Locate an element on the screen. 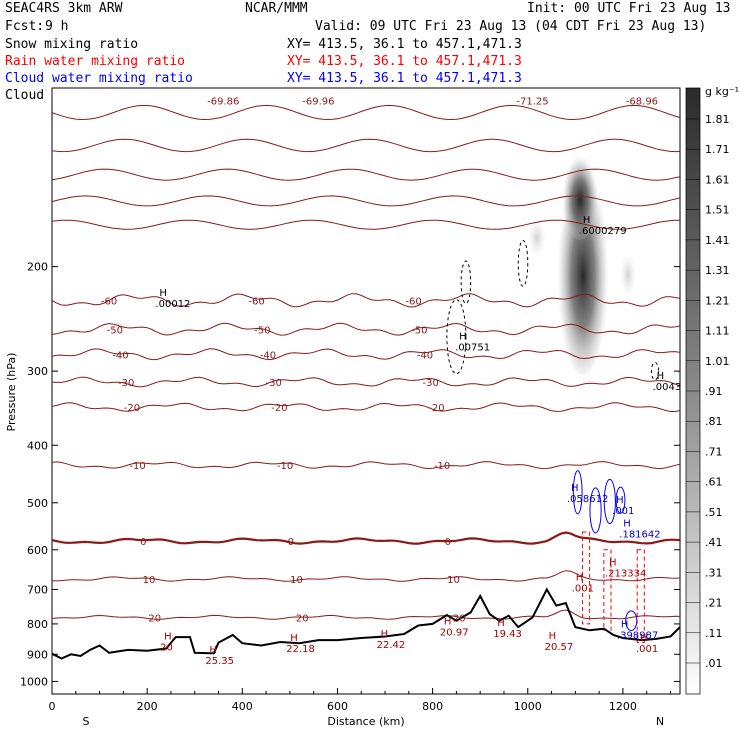  isotherm-top-label-2: -71.25 is located at coordinates (532, 102).